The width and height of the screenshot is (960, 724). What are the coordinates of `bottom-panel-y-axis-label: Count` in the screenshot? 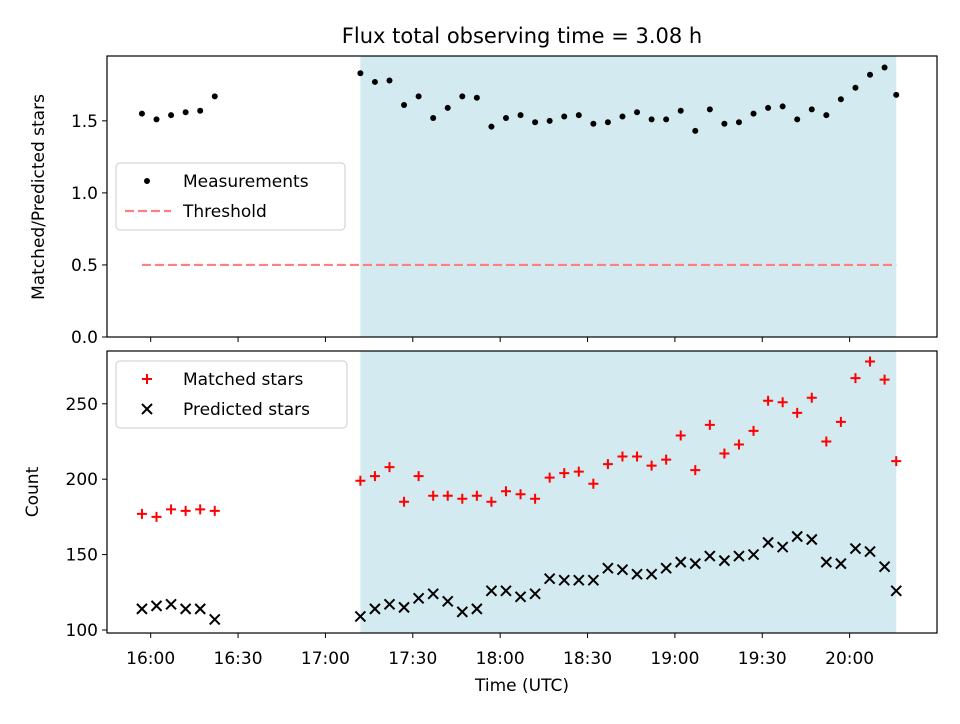 It's located at (33, 491).